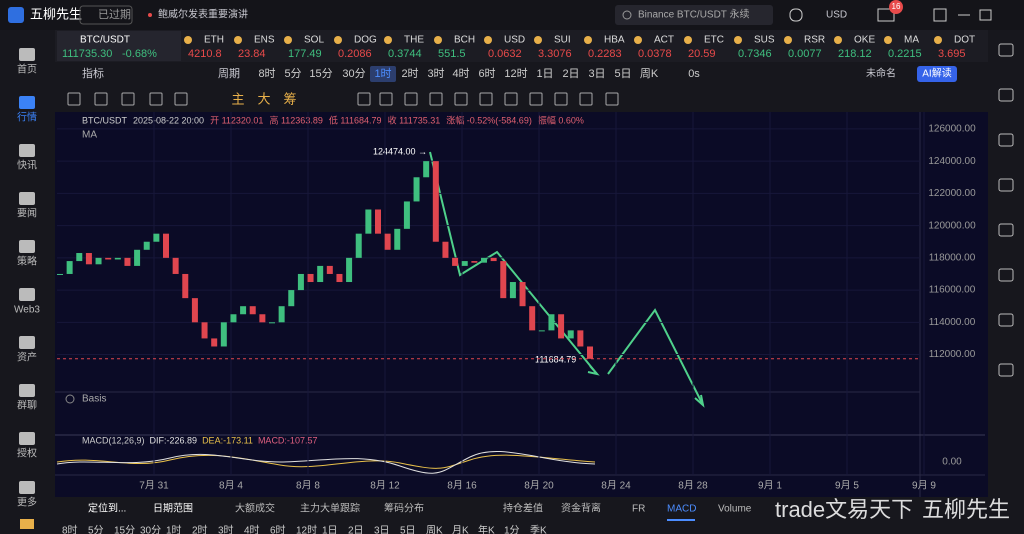  Describe the element at coordinates (214, 40) in the screenshot. I see `ticker-name: ETH` at that location.